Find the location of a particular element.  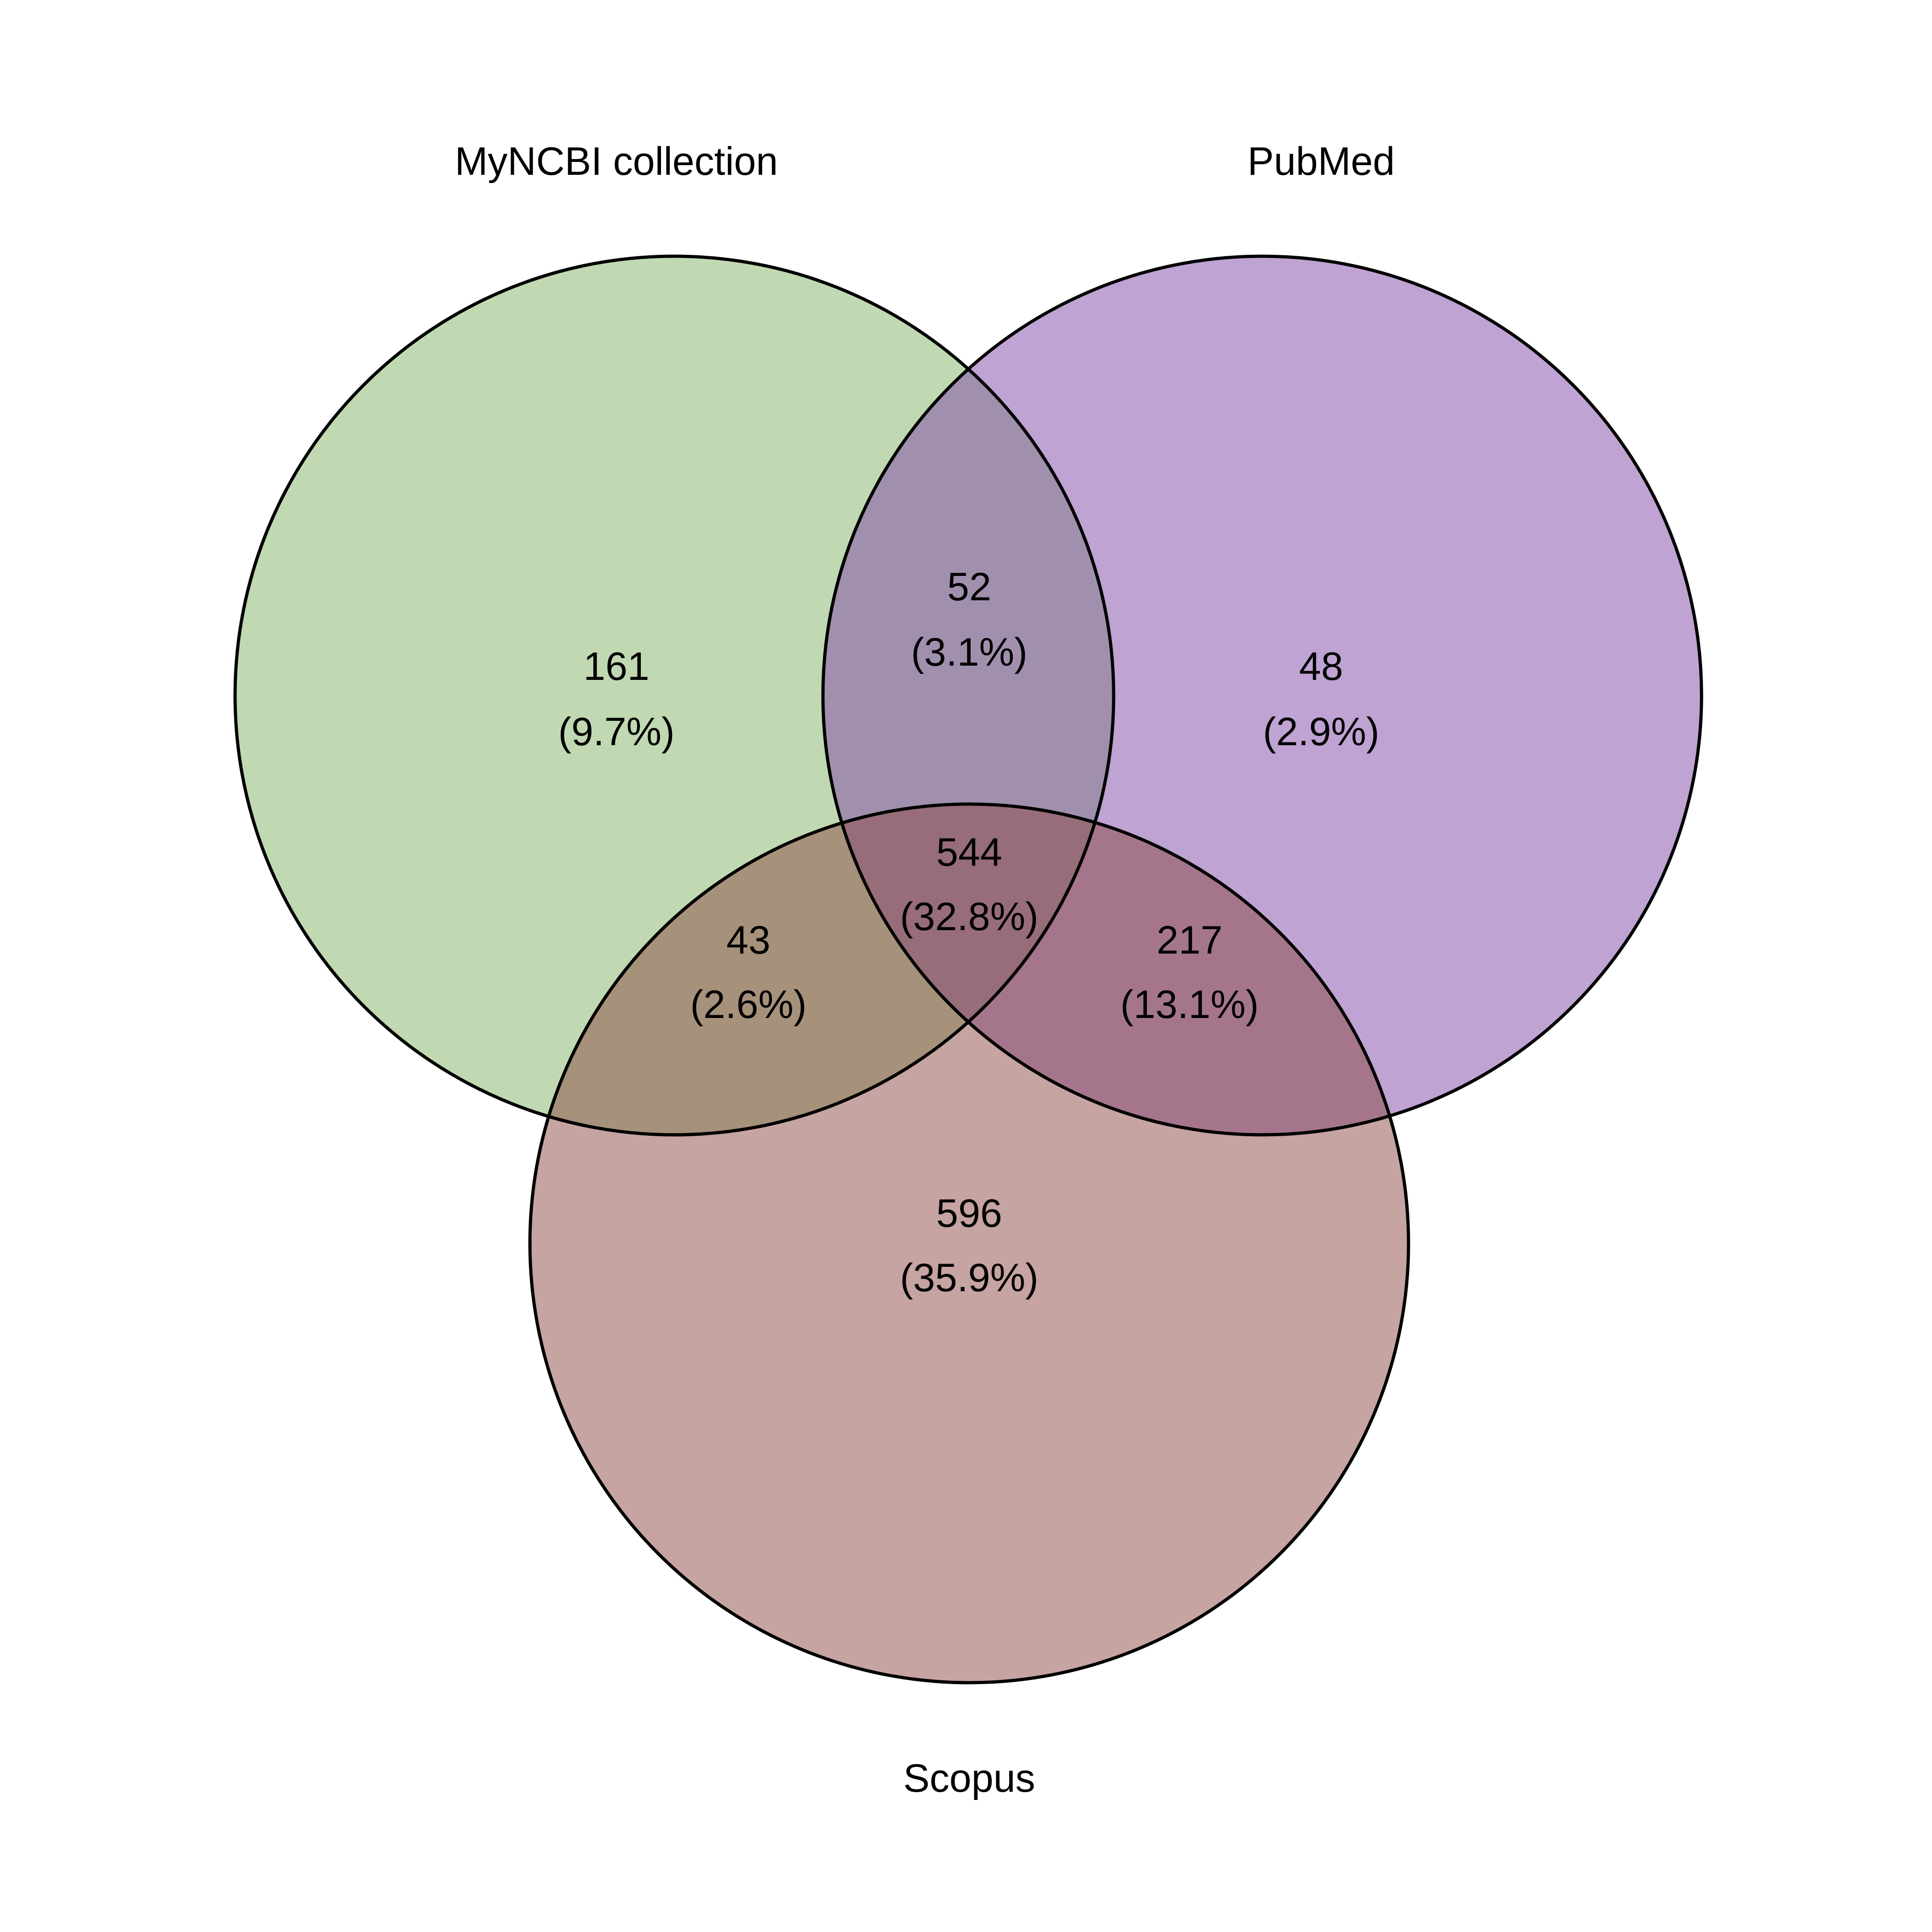

region-percent-pubmed-scopus: (13.1%) is located at coordinates (1189, 1005).